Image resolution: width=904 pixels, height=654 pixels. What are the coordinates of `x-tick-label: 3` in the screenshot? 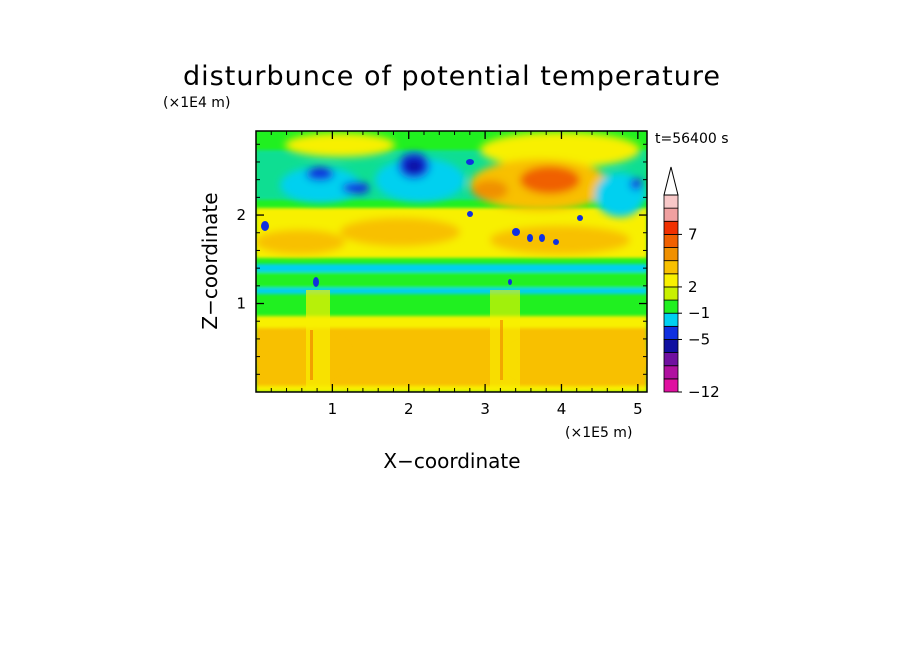 It's located at (485, 409).